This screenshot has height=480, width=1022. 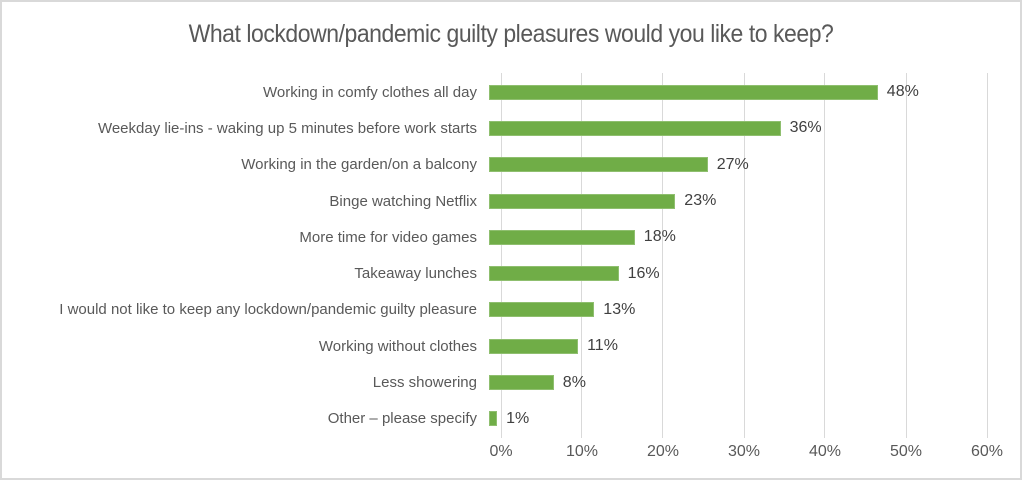 What do you see at coordinates (732, 310) in the screenshot?
I see `bar-zone: 13%` at bounding box center [732, 310].